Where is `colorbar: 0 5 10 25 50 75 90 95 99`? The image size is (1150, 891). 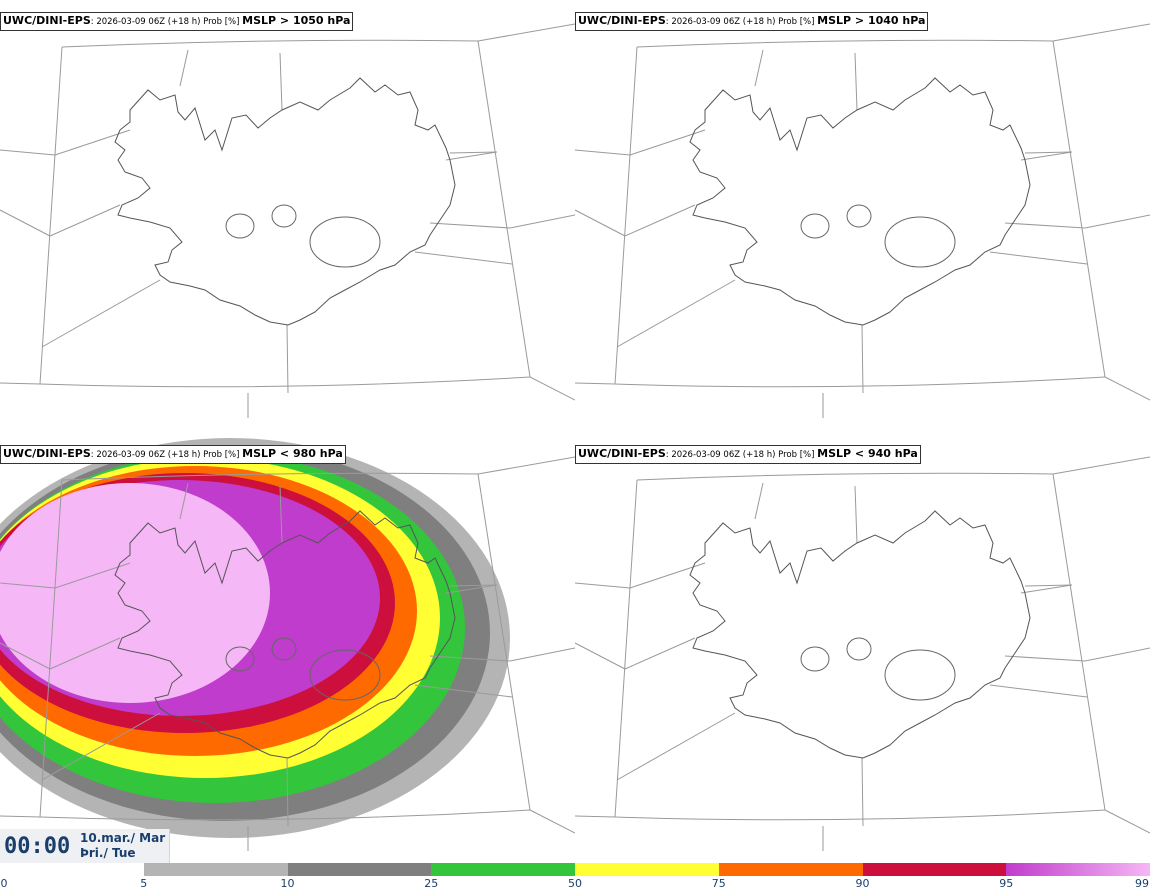 colorbar: 0 5 10 25 50 75 90 95 99 is located at coordinates (575, 873).